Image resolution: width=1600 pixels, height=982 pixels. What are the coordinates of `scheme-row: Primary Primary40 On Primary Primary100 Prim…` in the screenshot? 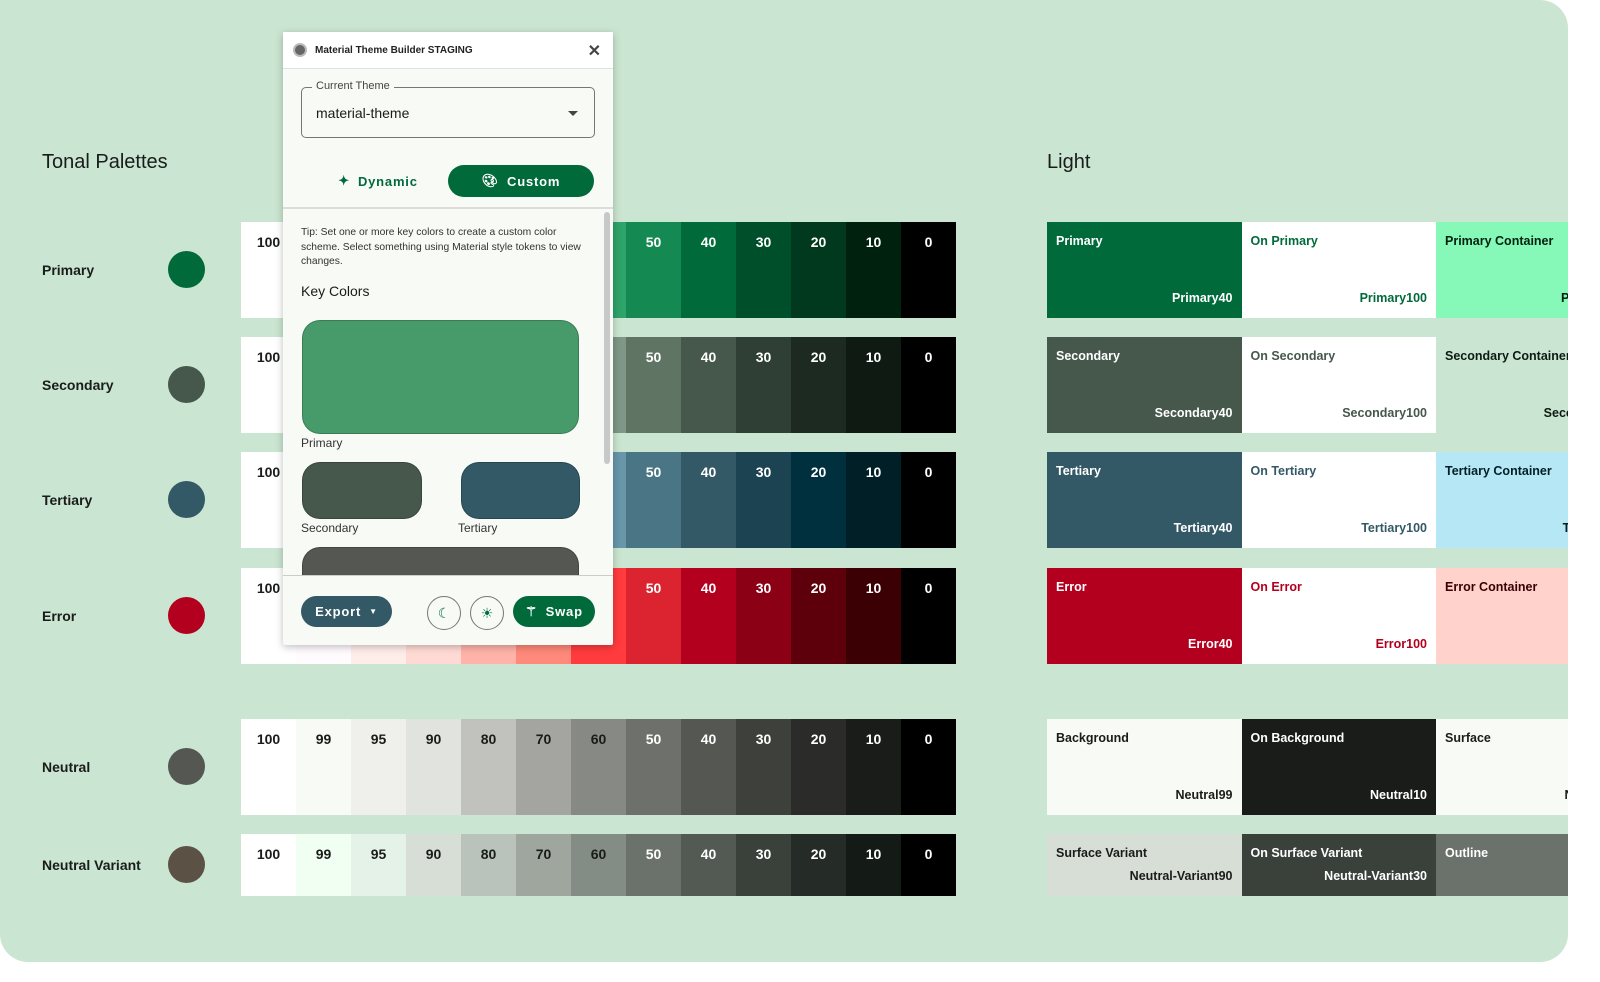 It's located at (1307, 270).